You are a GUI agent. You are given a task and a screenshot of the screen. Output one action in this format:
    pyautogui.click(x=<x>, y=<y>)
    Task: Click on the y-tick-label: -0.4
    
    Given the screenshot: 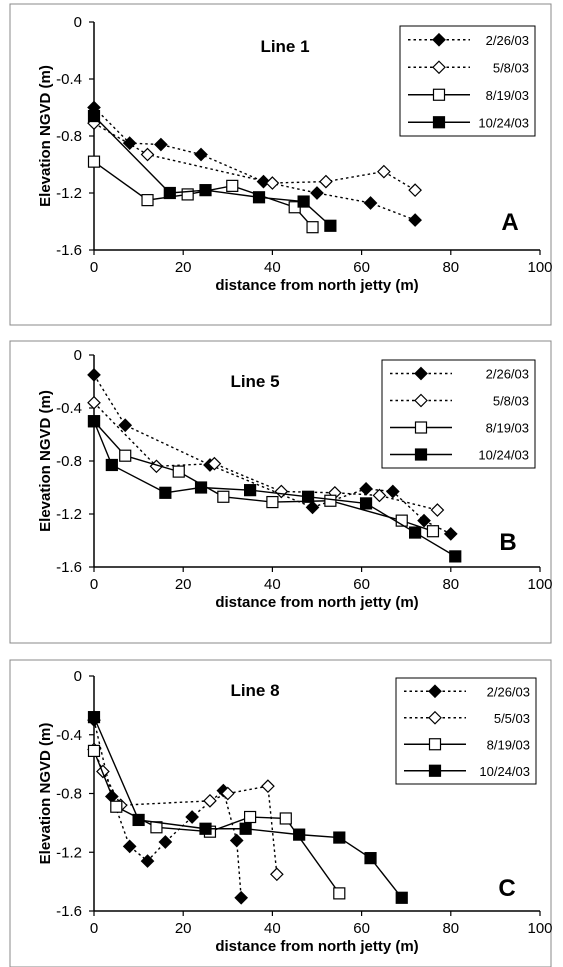 What is the action you would take?
    pyautogui.click(x=69, y=735)
    